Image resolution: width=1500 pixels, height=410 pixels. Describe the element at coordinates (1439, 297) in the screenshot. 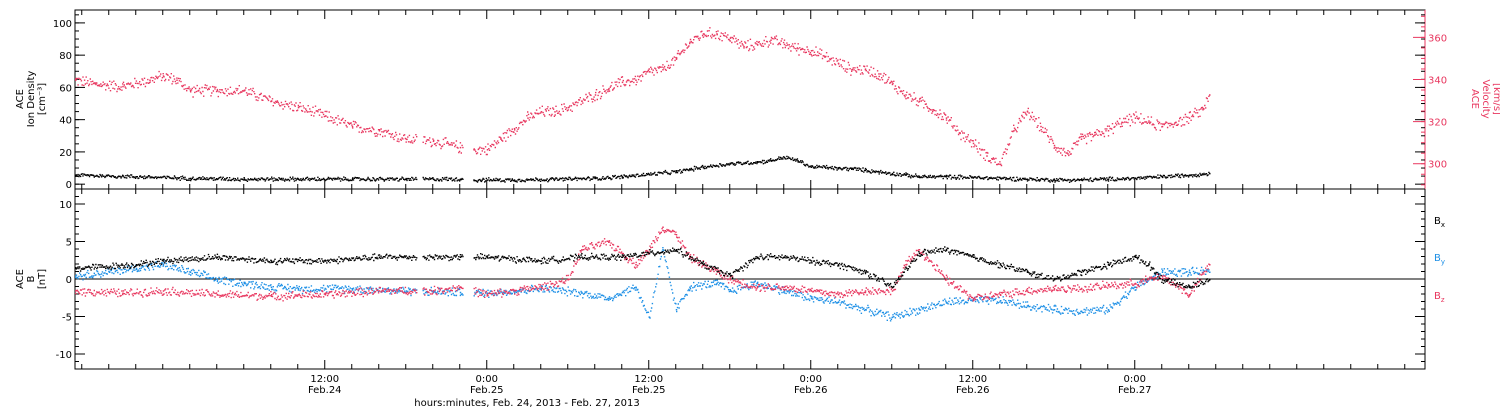

I see `legend-bz: Bz` at that location.